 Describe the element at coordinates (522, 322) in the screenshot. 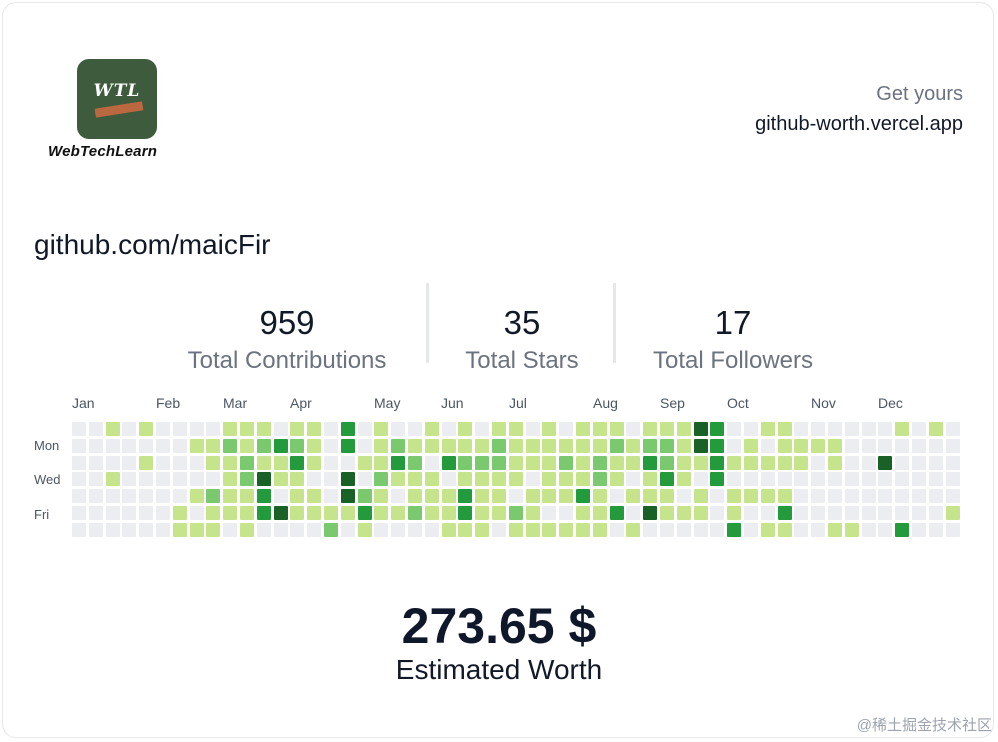

I see `stat-value: 35` at that location.